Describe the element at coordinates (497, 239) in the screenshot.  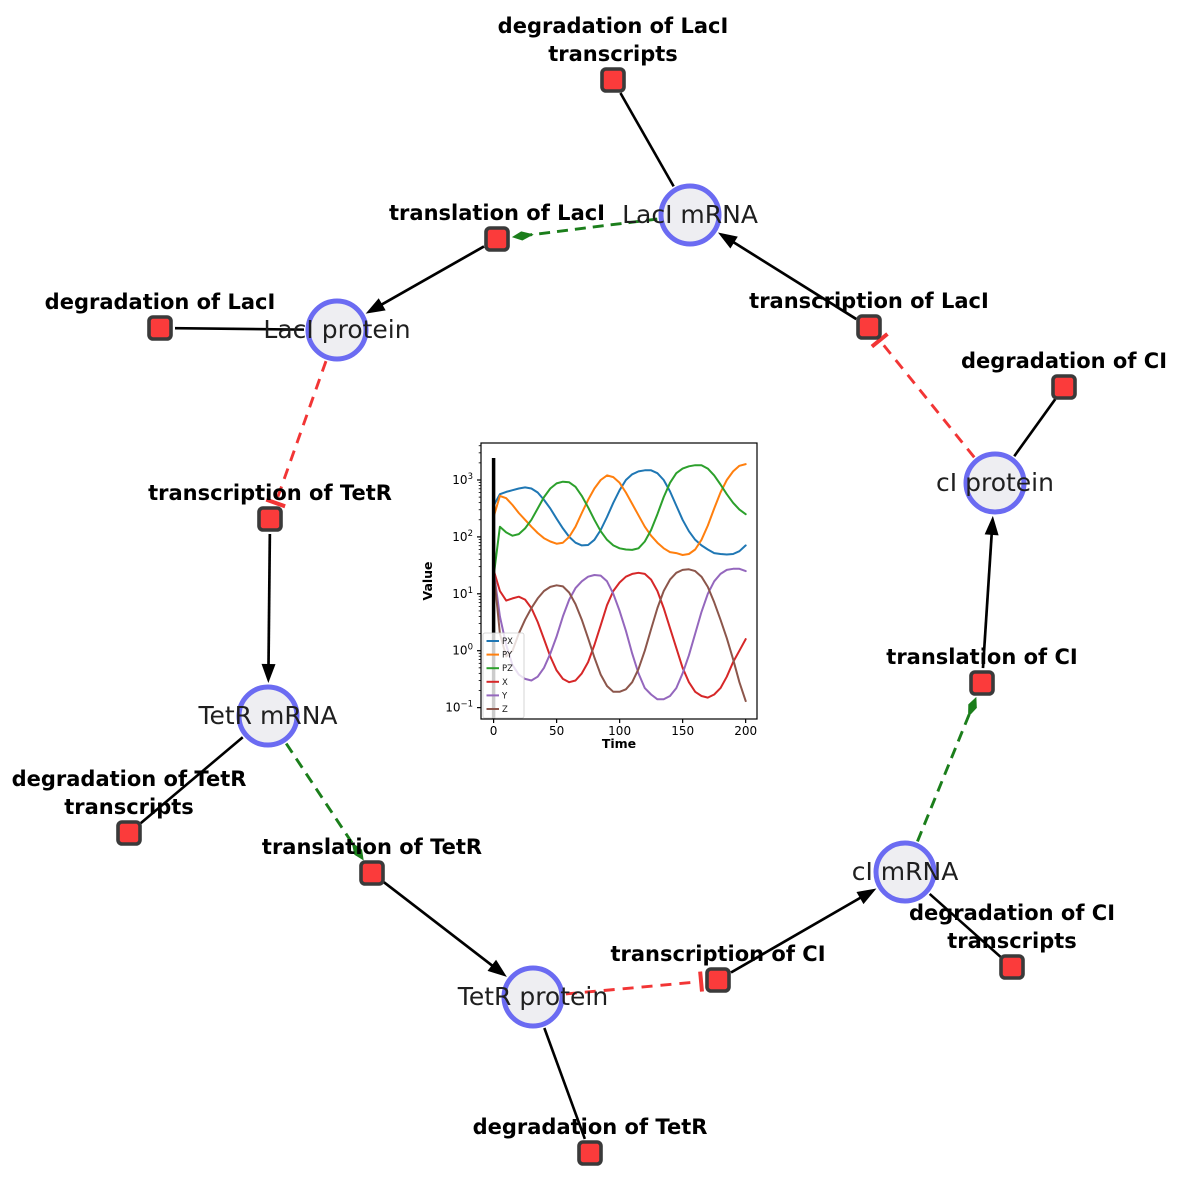
I see `reaction-node-transl-laci` at that location.